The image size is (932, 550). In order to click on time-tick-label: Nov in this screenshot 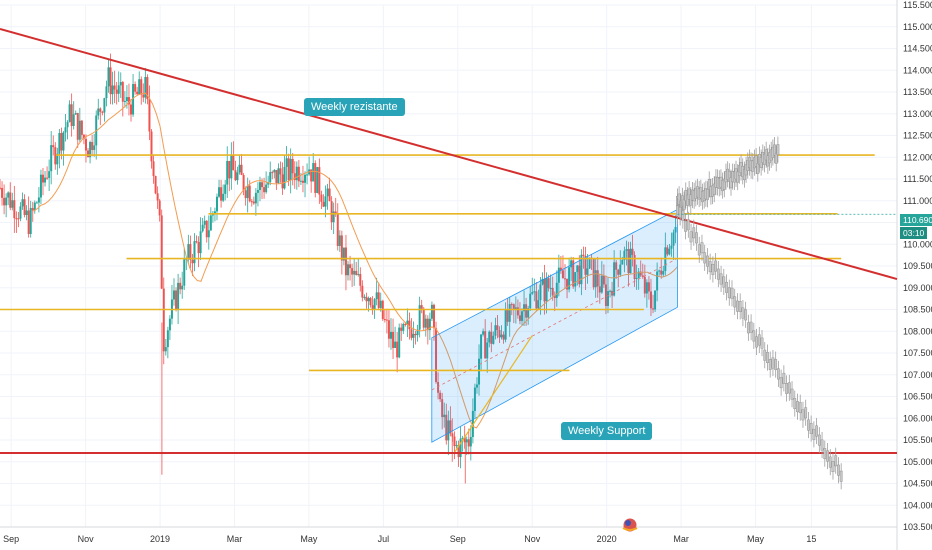, I will do `click(532, 539)`.